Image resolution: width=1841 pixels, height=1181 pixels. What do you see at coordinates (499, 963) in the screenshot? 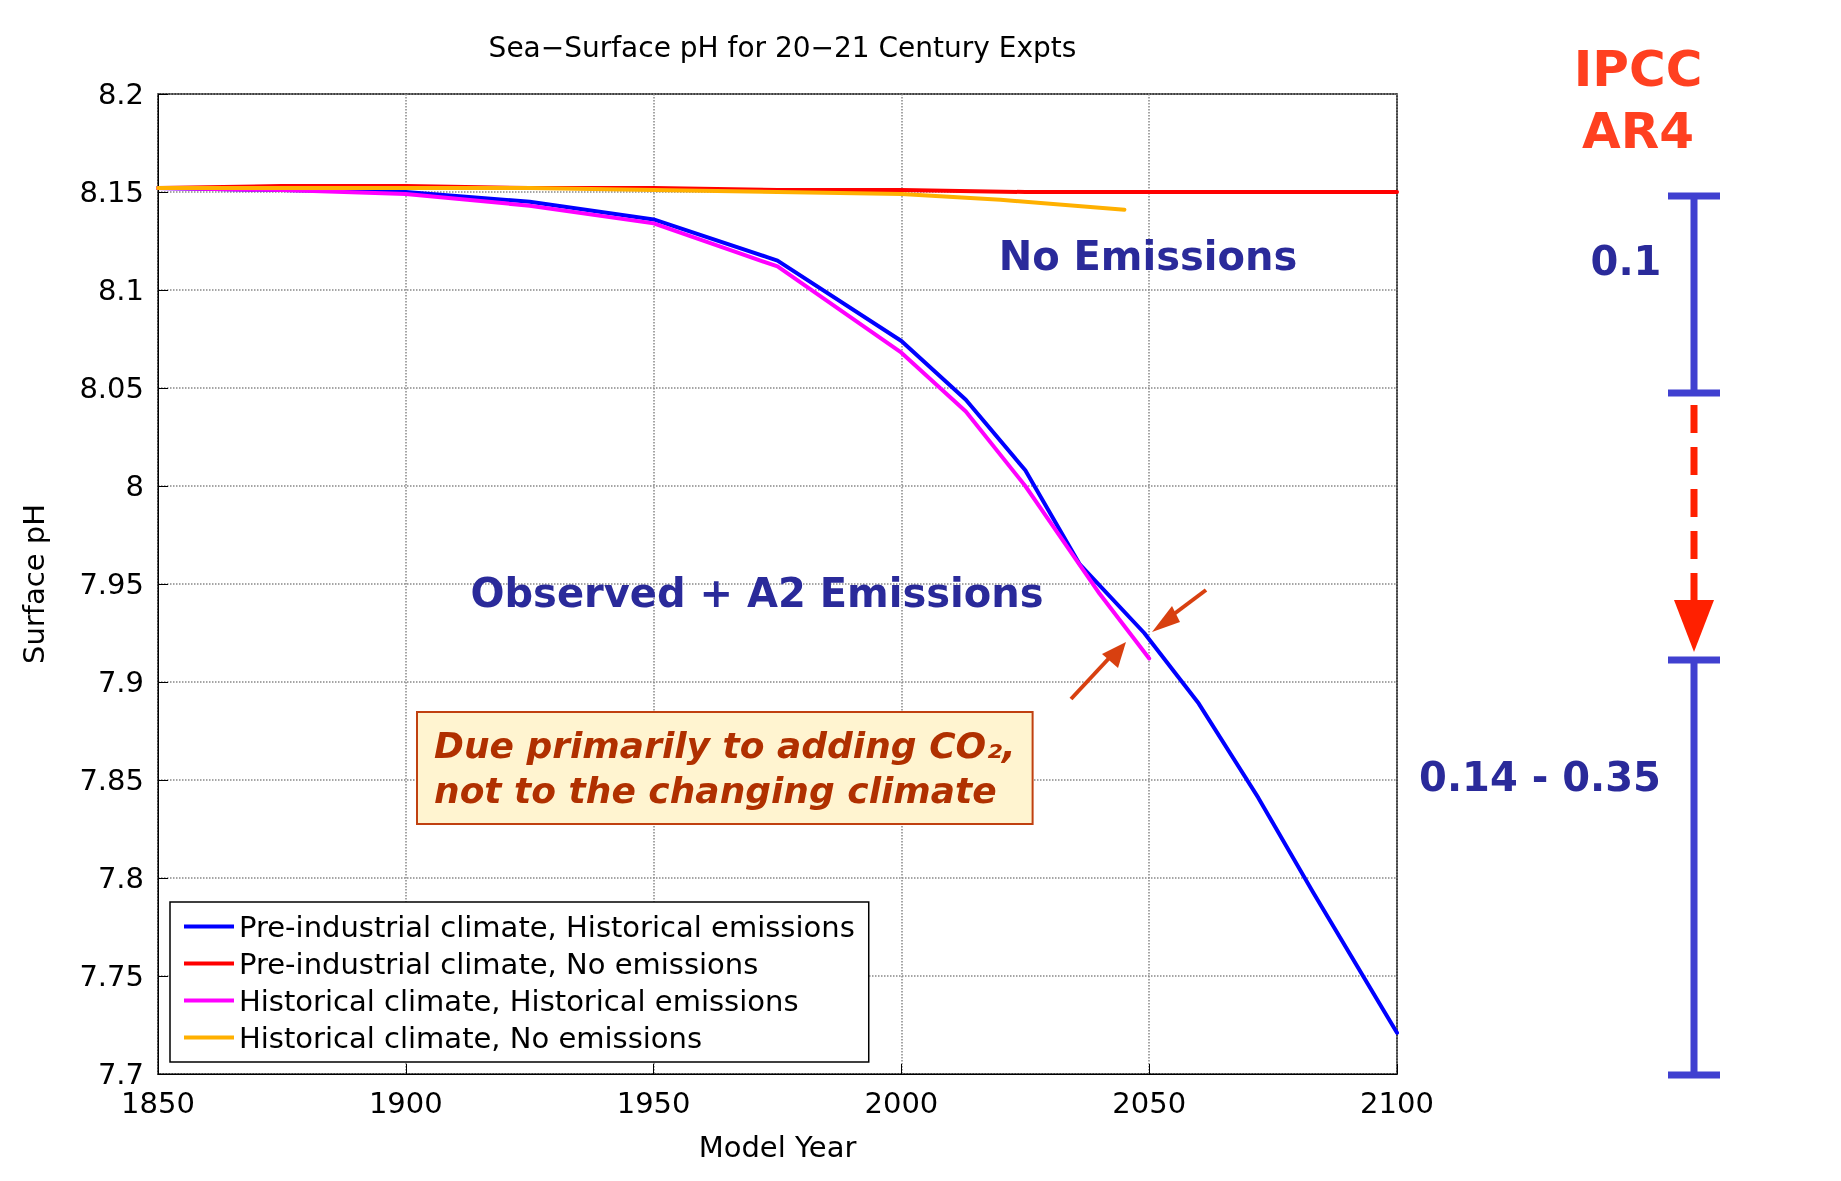
I see `legend-label: Pre-industrial climate, No emissions` at bounding box center [499, 963].